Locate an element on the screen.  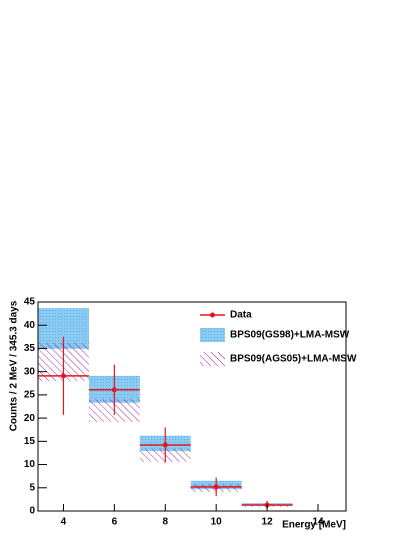
y-tick-label: 45 is located at coordinates (30, 302).